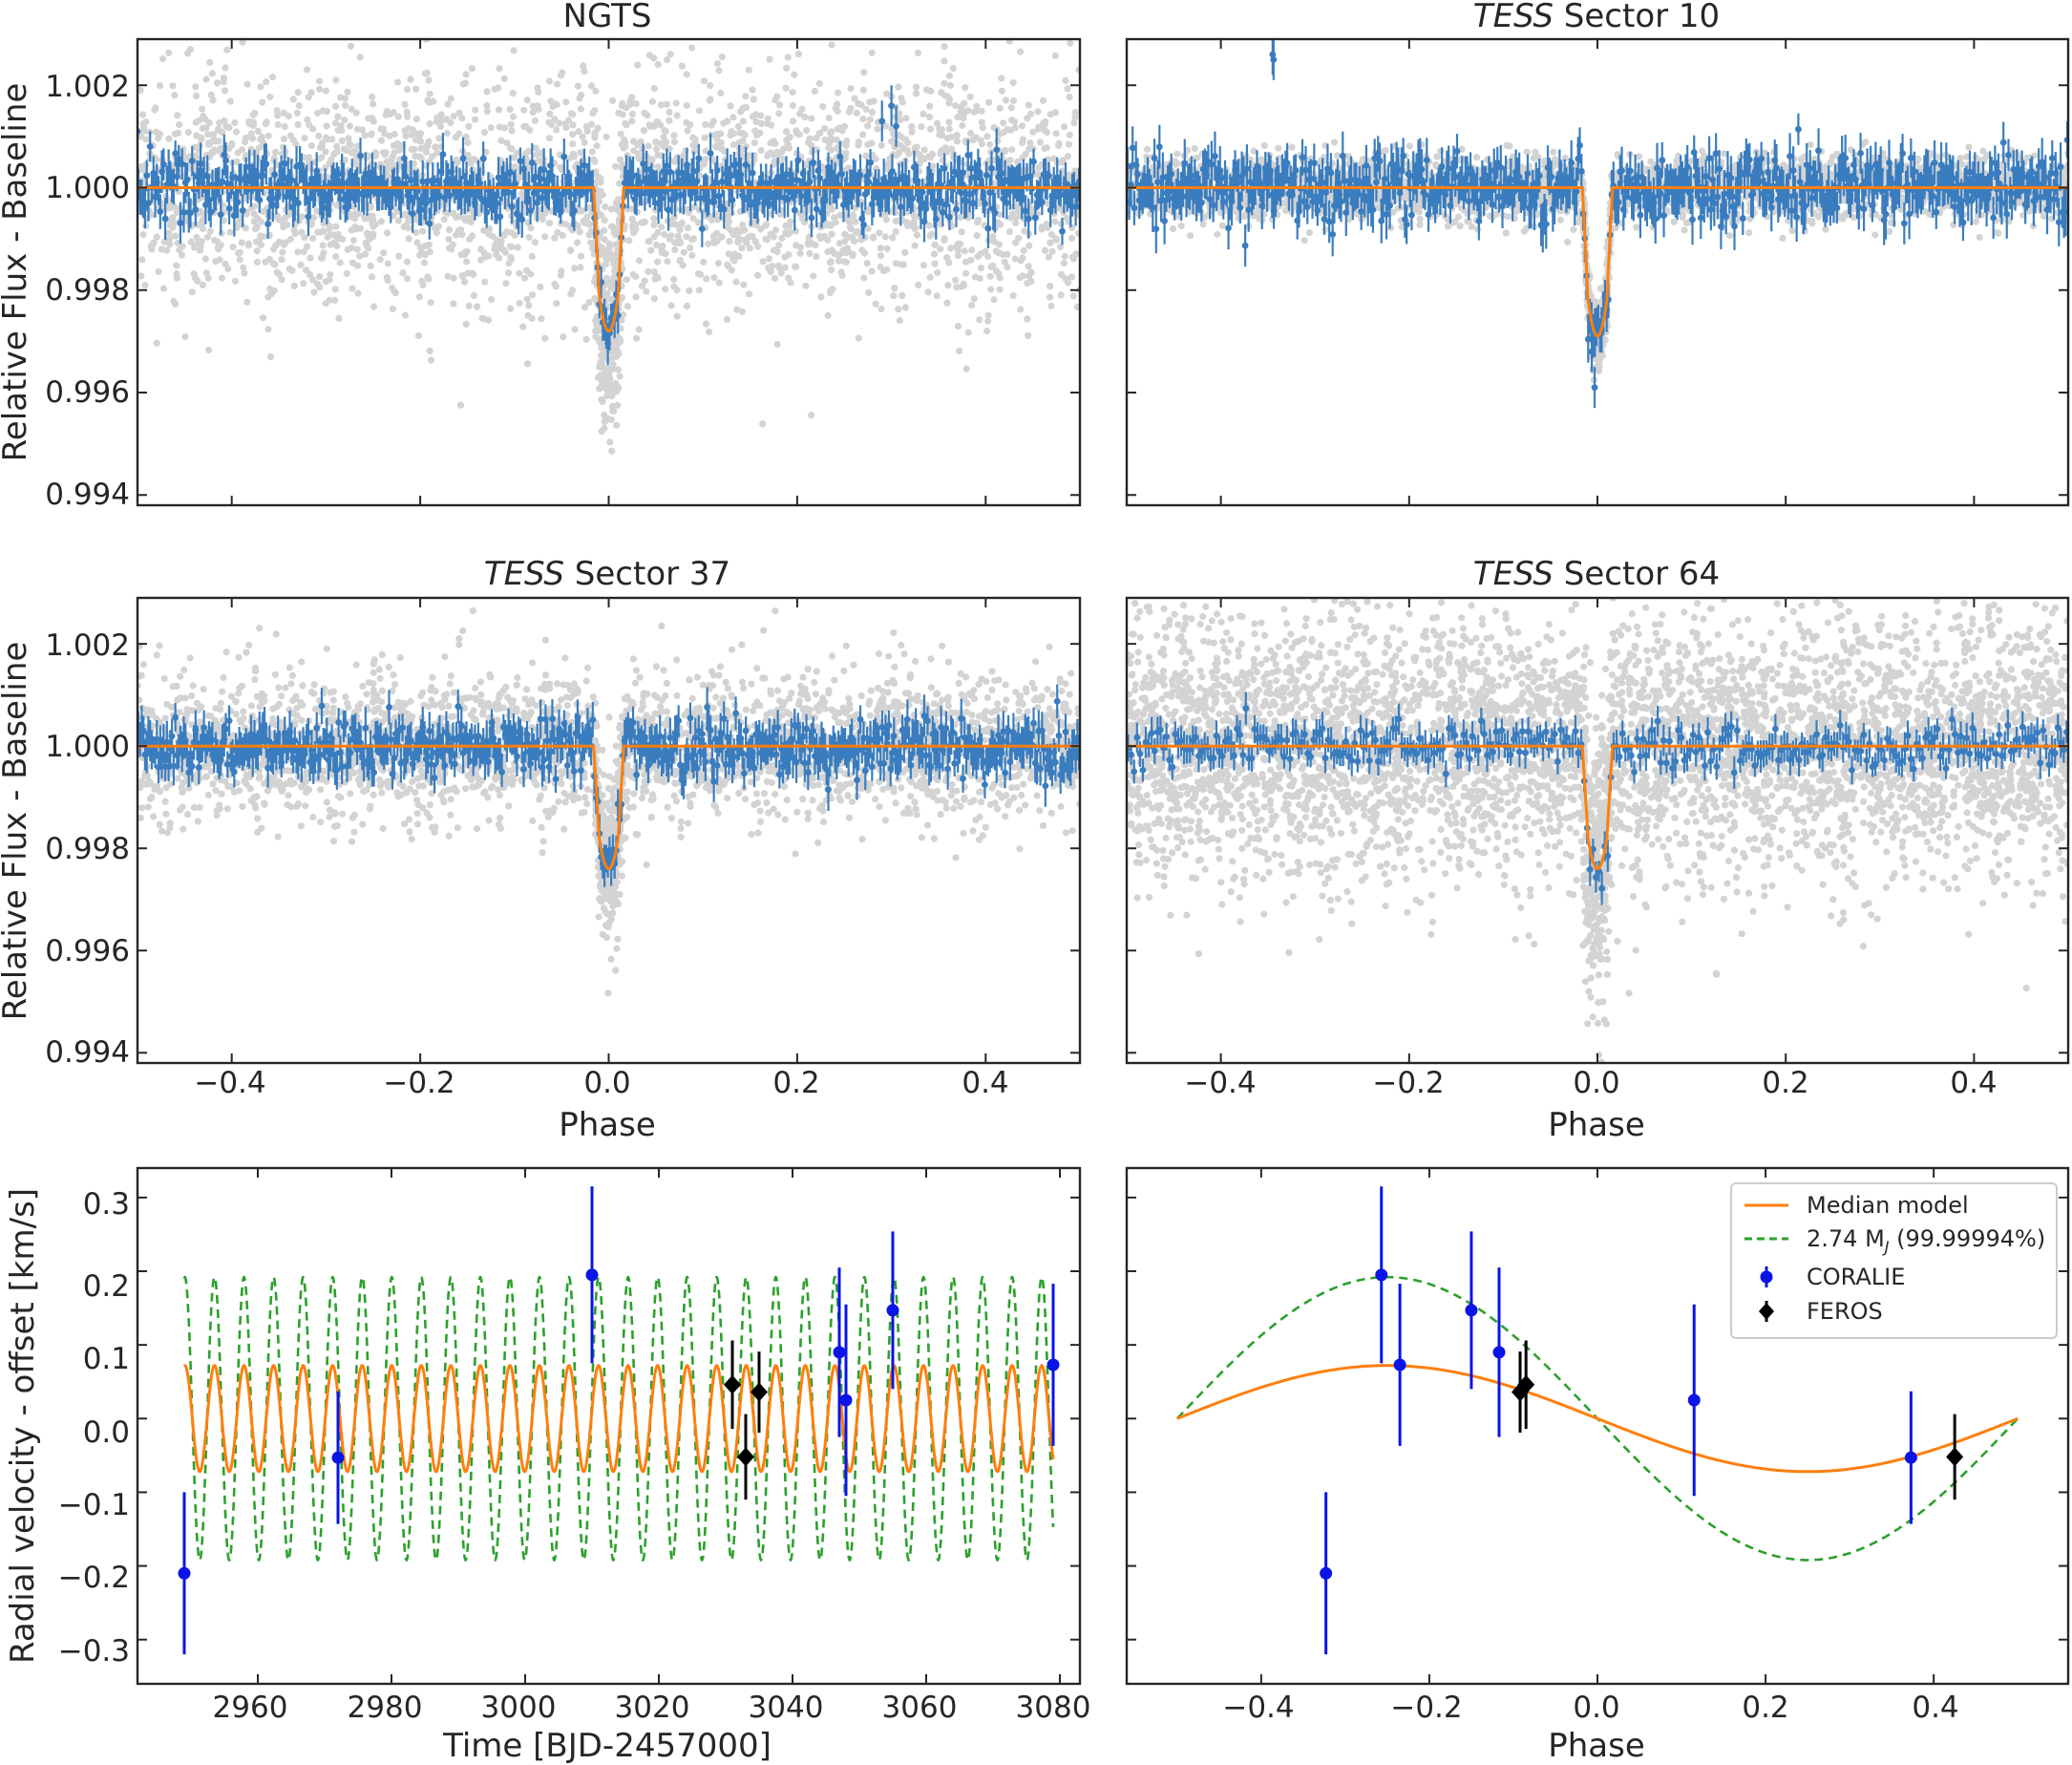 This screenshot has width=2072, height=1765. I want to click on y-tick-label-0998: 0.998, so click(87, 290).